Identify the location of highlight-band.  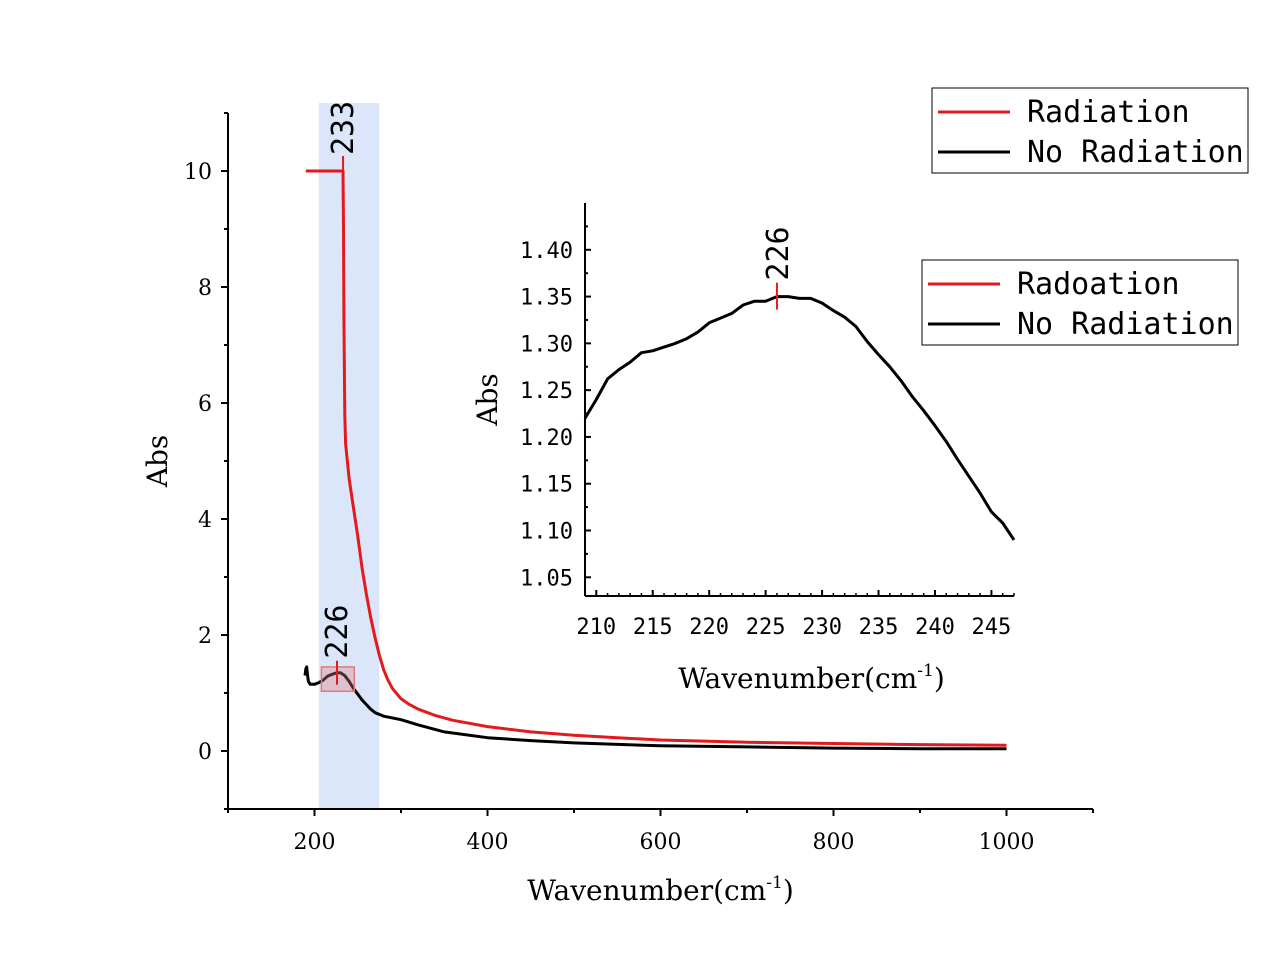
(349, 456).